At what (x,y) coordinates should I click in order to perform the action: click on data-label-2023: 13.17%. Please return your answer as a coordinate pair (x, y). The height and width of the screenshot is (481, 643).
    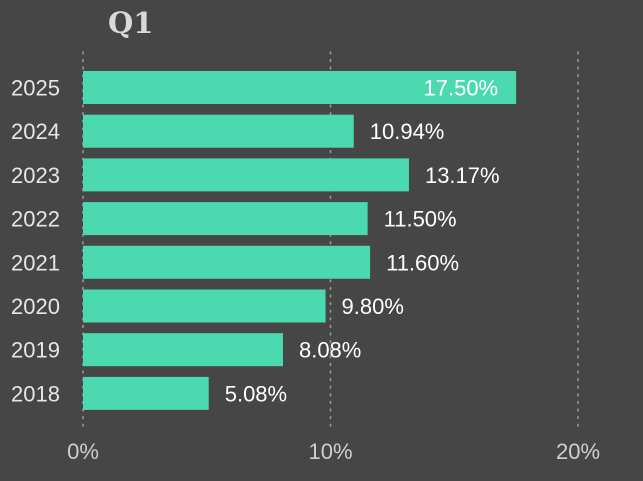
    Looking at the image, I should click on (462, 175).